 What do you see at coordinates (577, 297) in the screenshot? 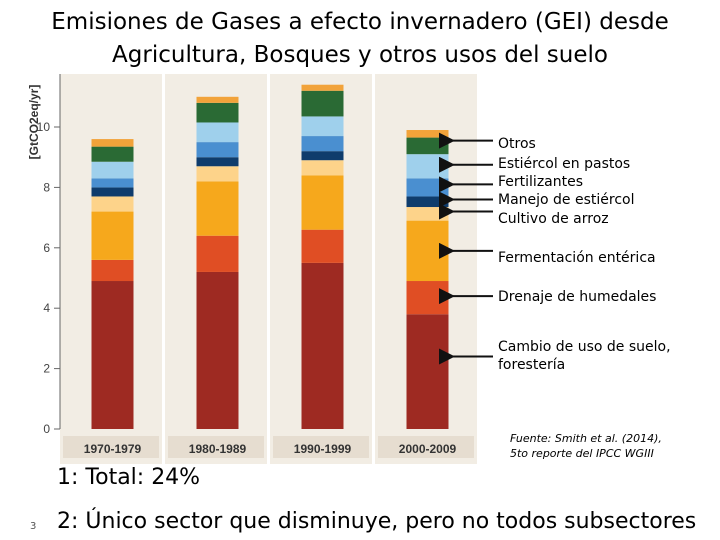
I see `annotation-label: Drenaje de humedales` at bounding box center [577, 297].